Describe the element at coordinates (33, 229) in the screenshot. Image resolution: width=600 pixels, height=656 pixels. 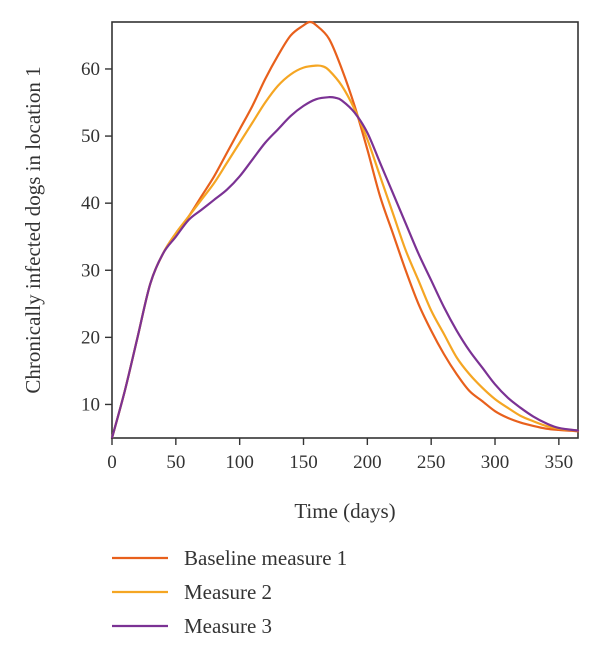
I see `y-axis-title: Chronically infected dogs in location 1` at that location.